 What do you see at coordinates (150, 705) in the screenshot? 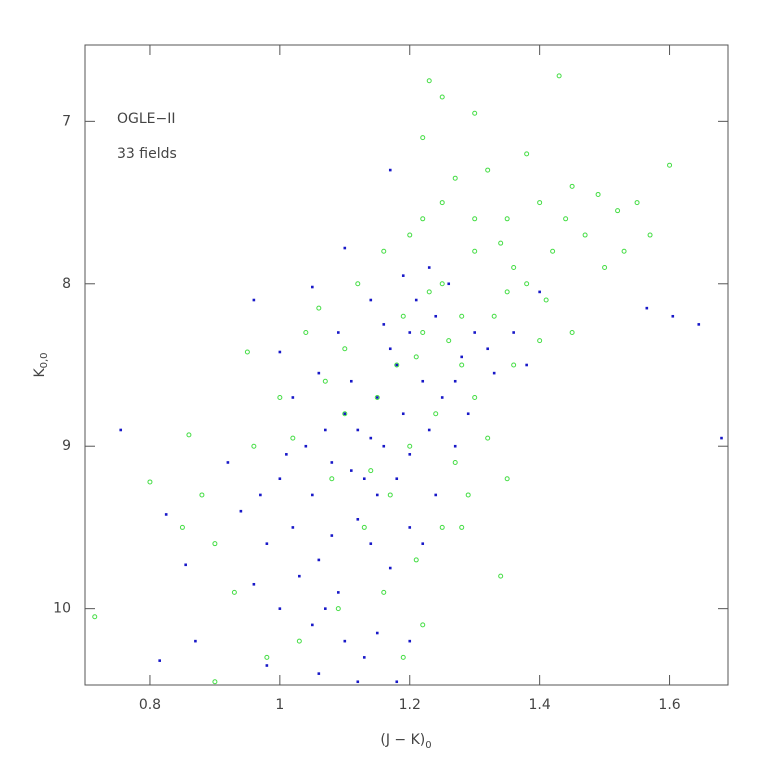
I see `x-tick-label: 0.8` at bounding box center [150, 705].